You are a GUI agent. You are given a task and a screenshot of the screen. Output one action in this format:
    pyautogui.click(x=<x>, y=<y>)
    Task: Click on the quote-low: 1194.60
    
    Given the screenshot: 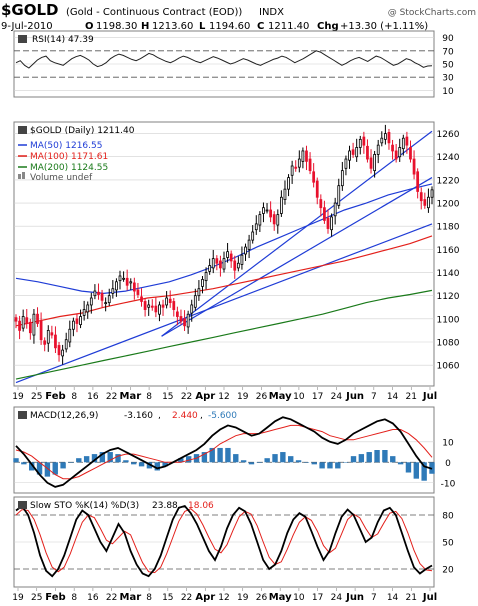 What is the action you would take?
    pyautogui.click(x=229, y=26)
    